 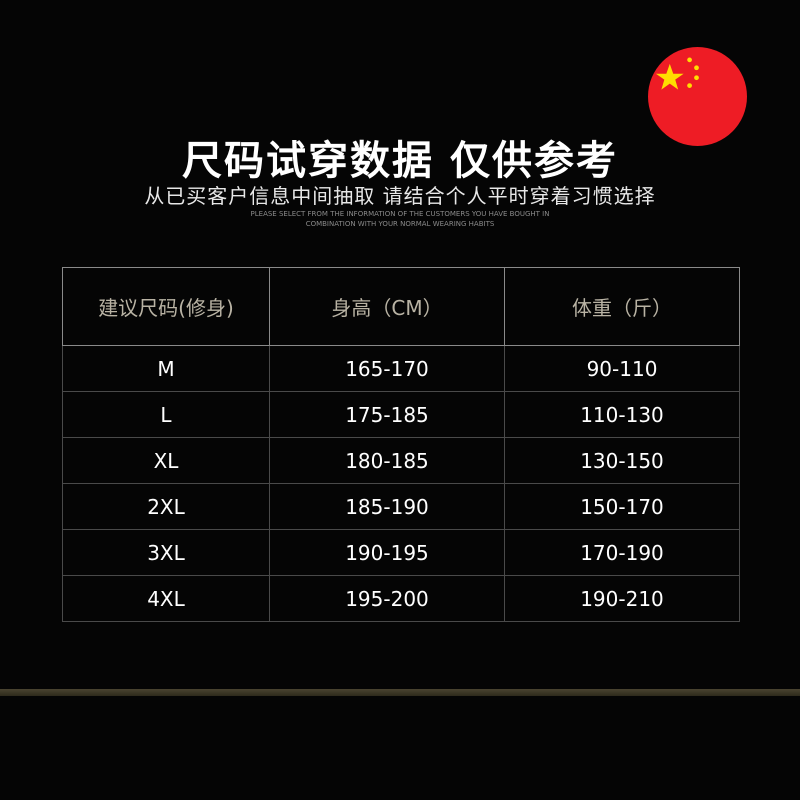 I want to click on cell-weight: 130-150, so click(x=622, y=460).